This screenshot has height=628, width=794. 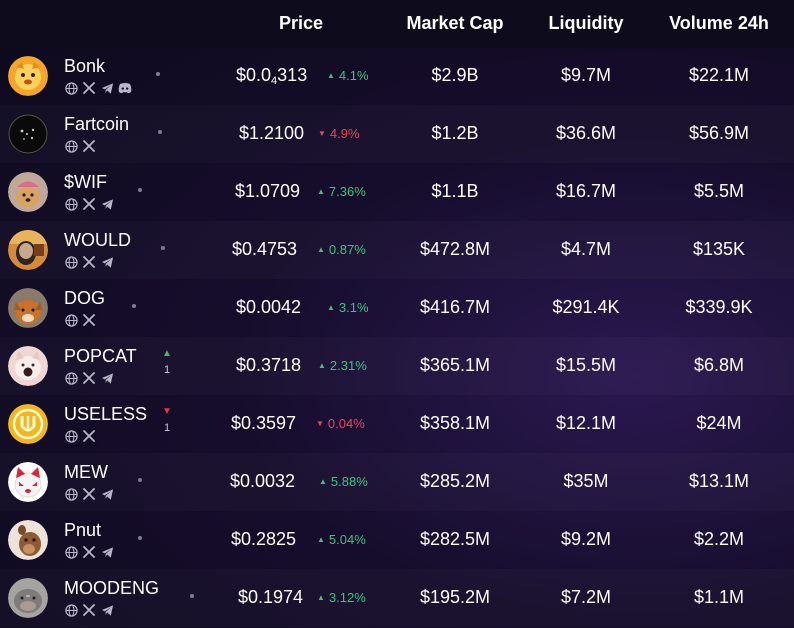 What do you see at coordinates (586, 23) in the screenshot?
I see `header-liquidity: Liquidity` at bounding box center [586, 23].